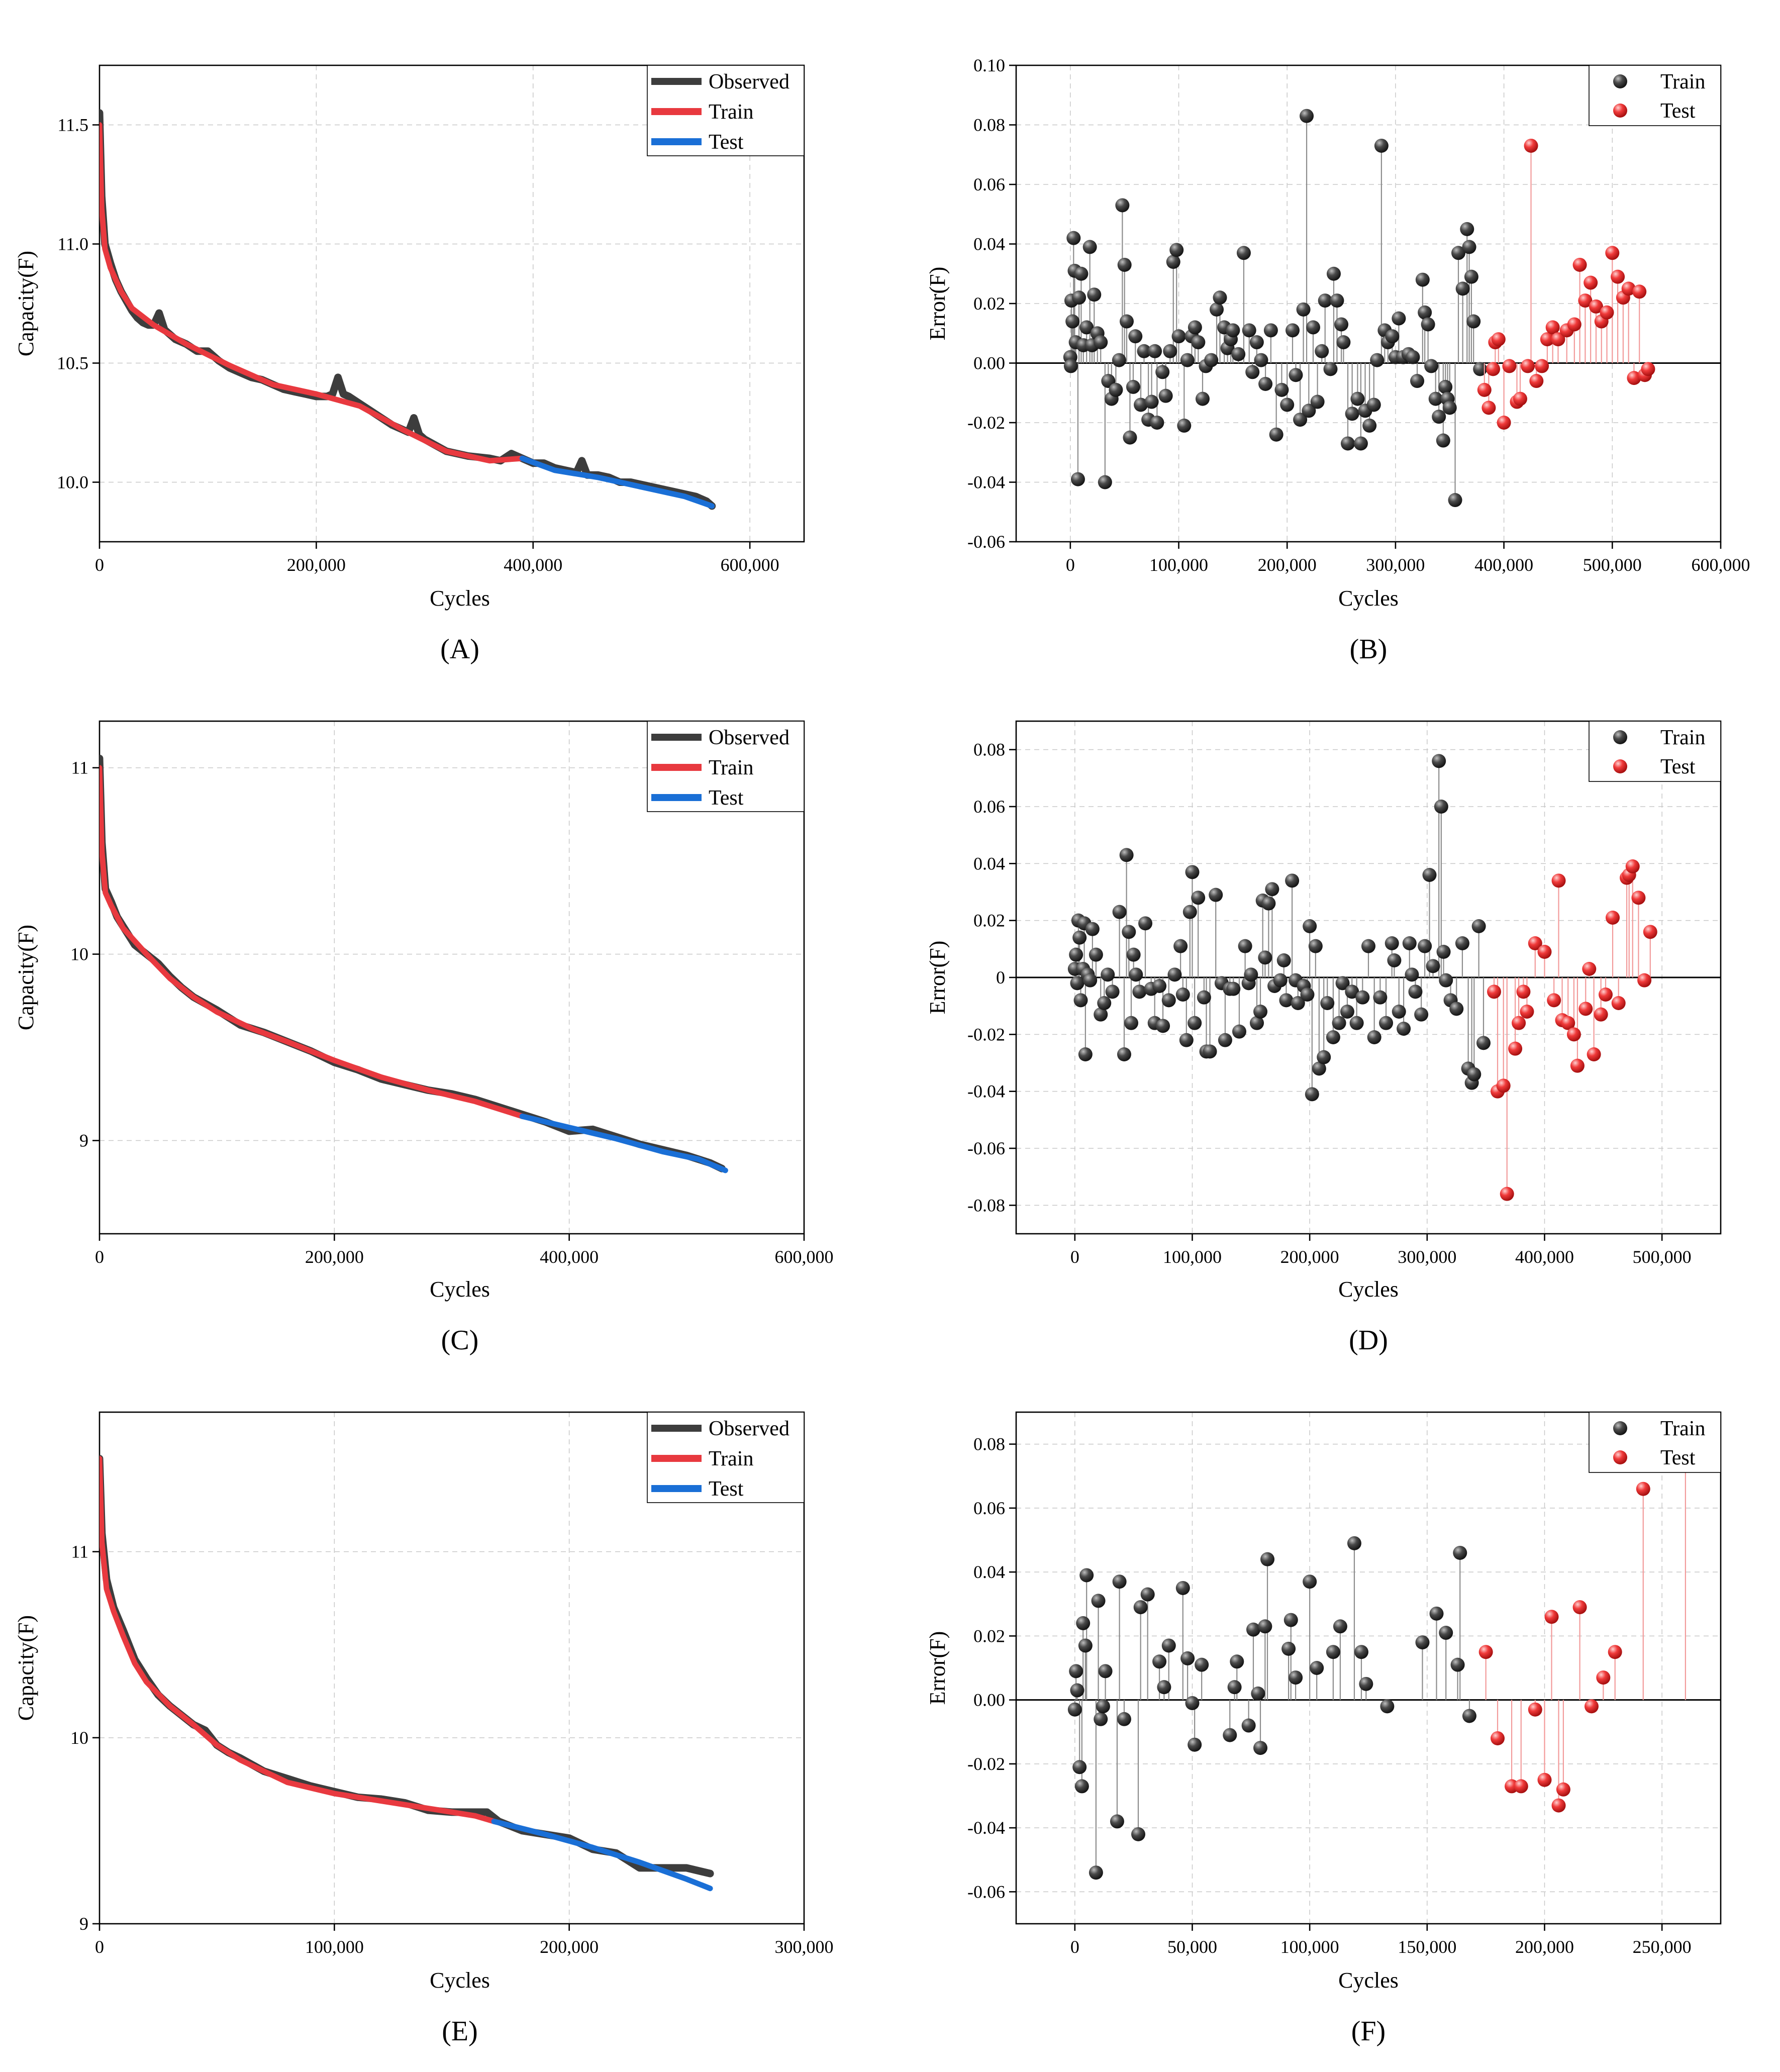 This screenshot has height=2072, width=1780. I want to click on y-tick-label: 0.06, so click(989, 807).